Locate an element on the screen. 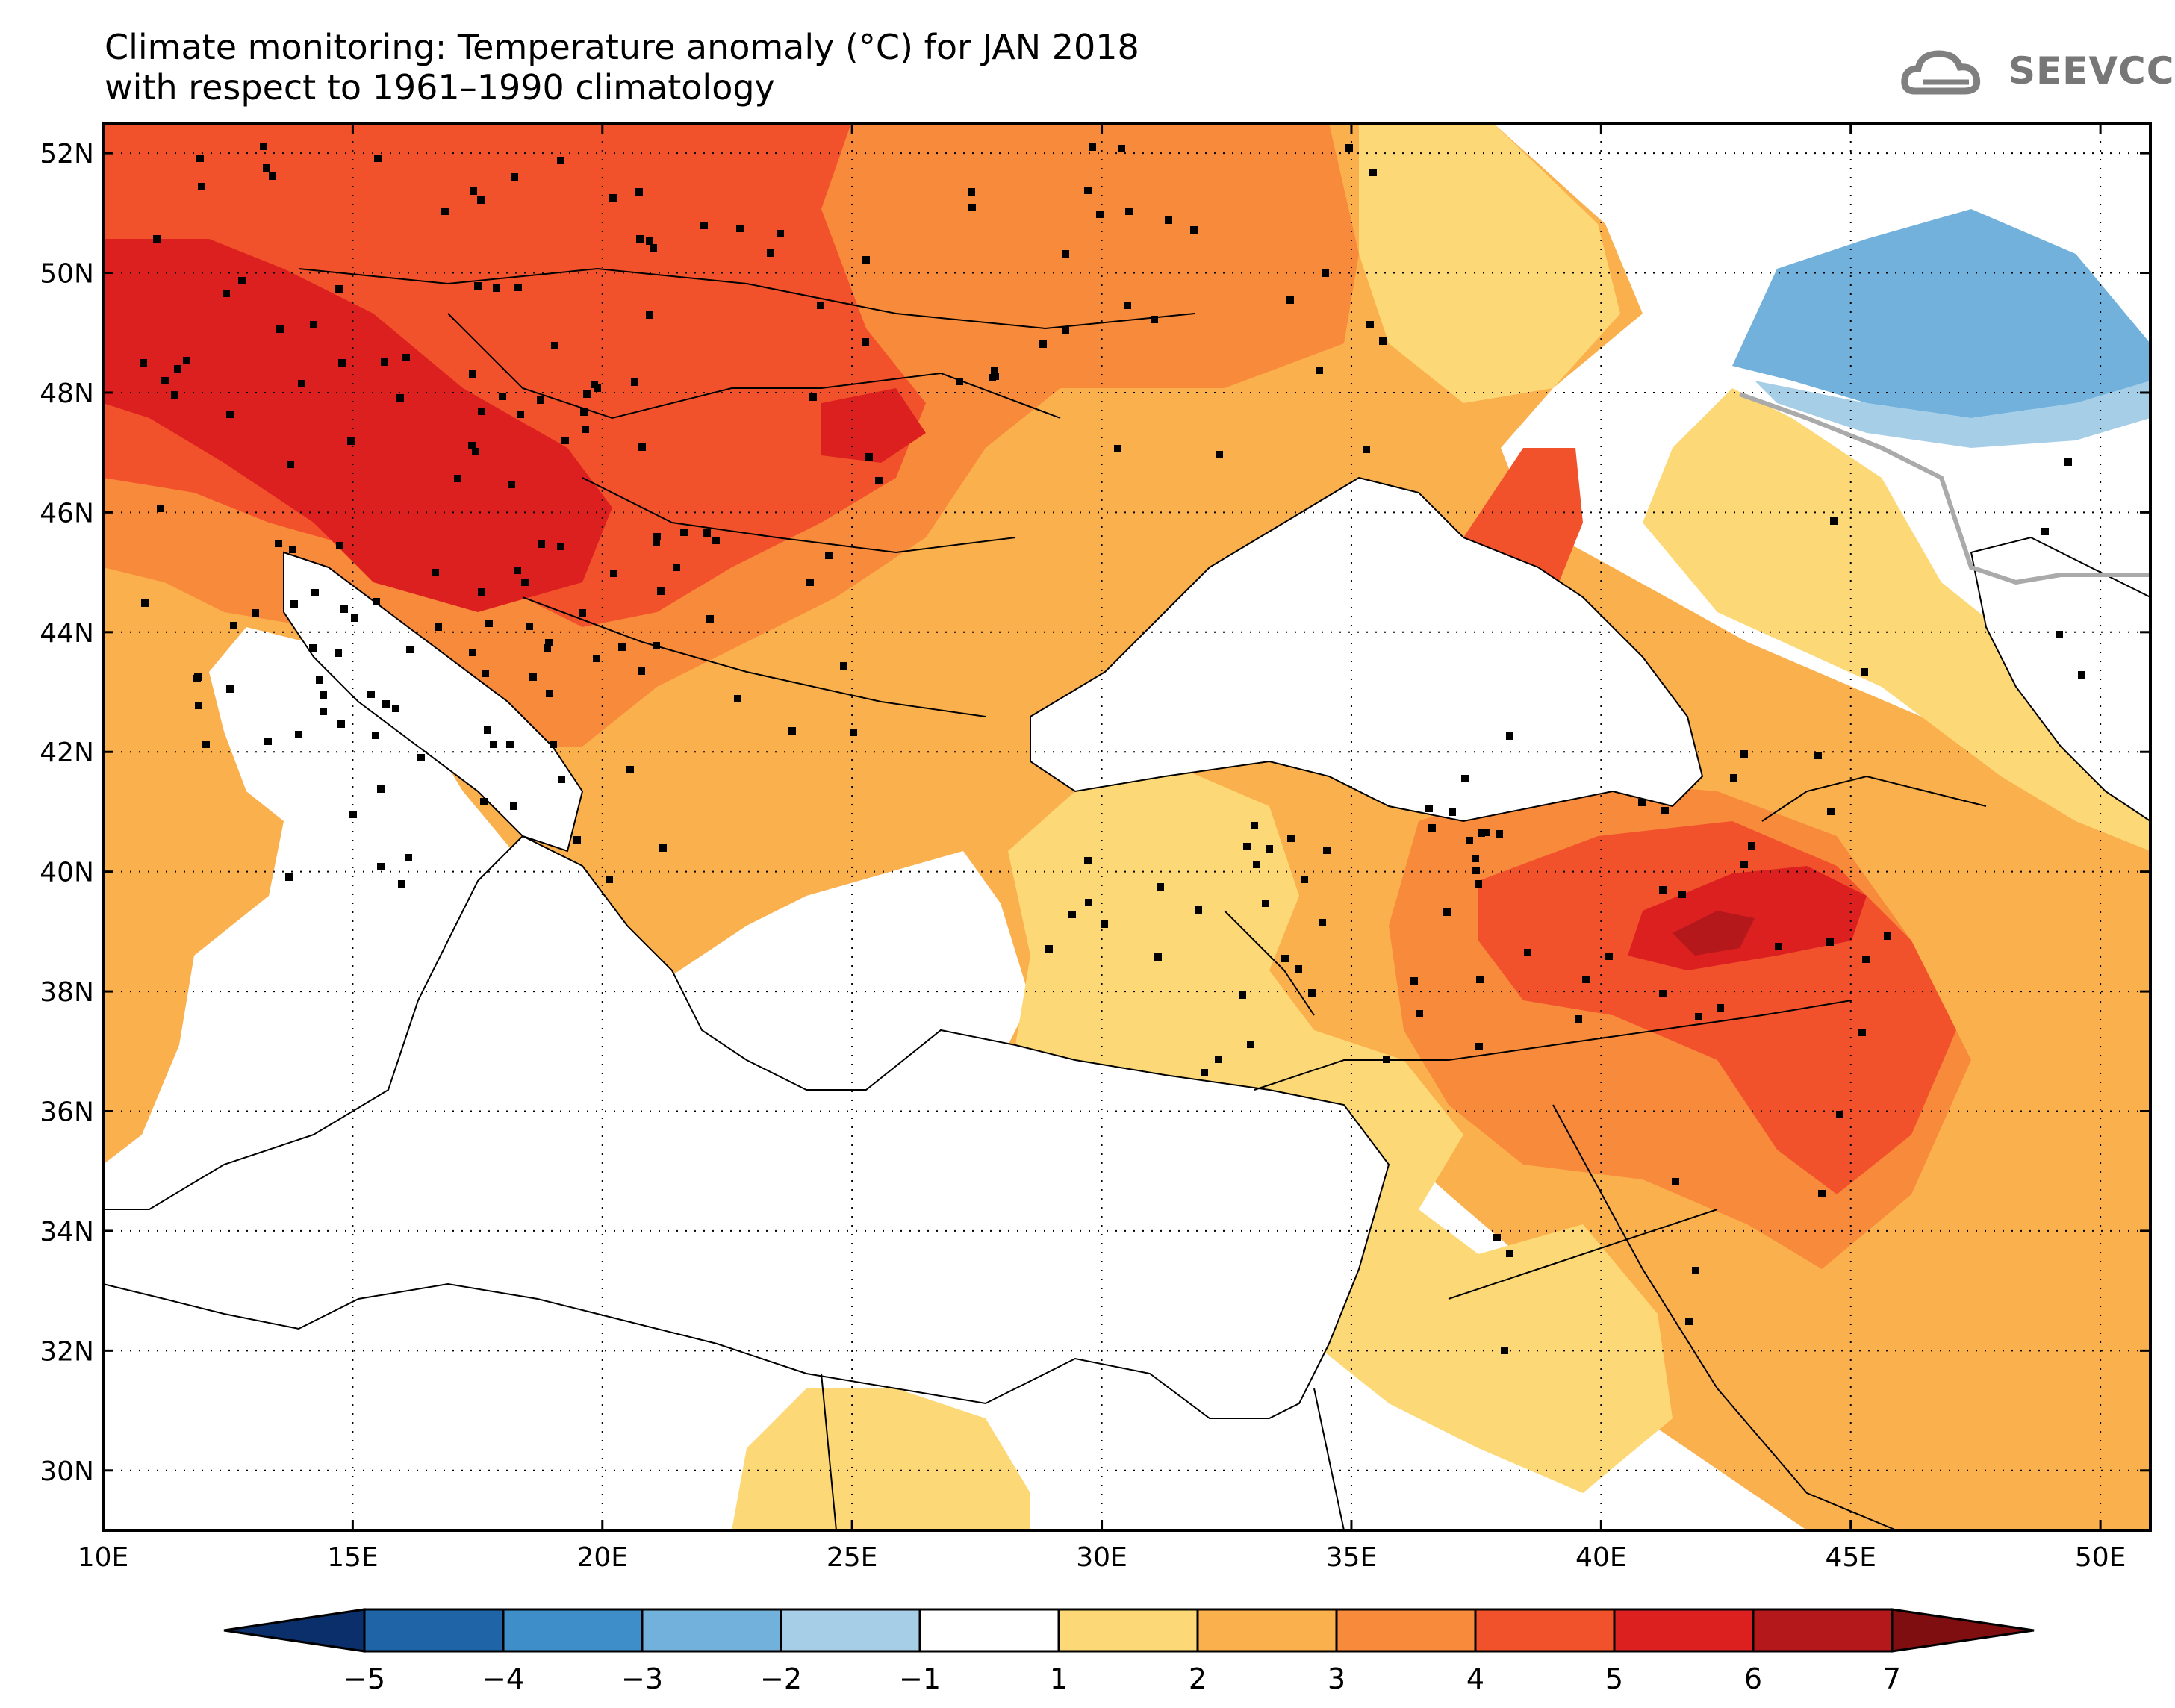 Image resolution: width=2175 pixels, height=1708 pixels. colorbar-label: −3 is located at coordinates (642, 1678).